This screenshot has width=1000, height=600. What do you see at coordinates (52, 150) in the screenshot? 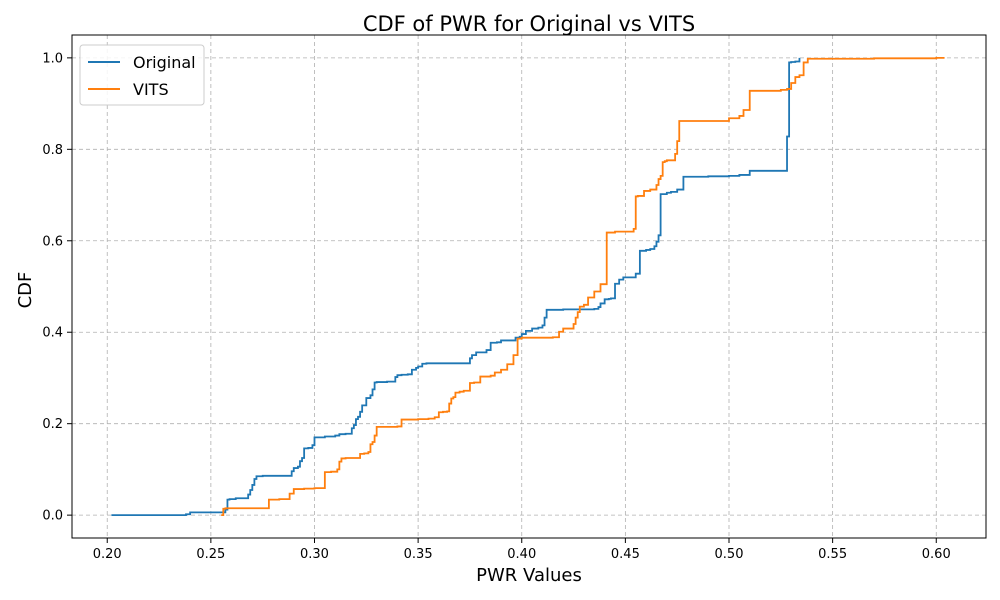
I see `y-tick-label: 0.8` at bounding box center [52, 150].